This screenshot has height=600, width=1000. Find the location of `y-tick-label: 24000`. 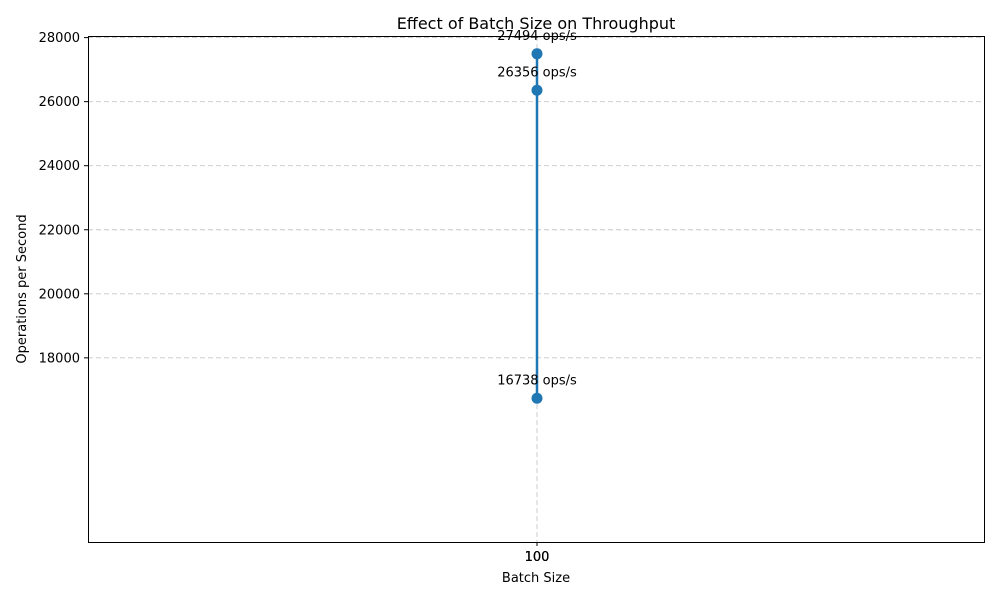

y-tick-label: 24000 is located at coordinates (59, 166).